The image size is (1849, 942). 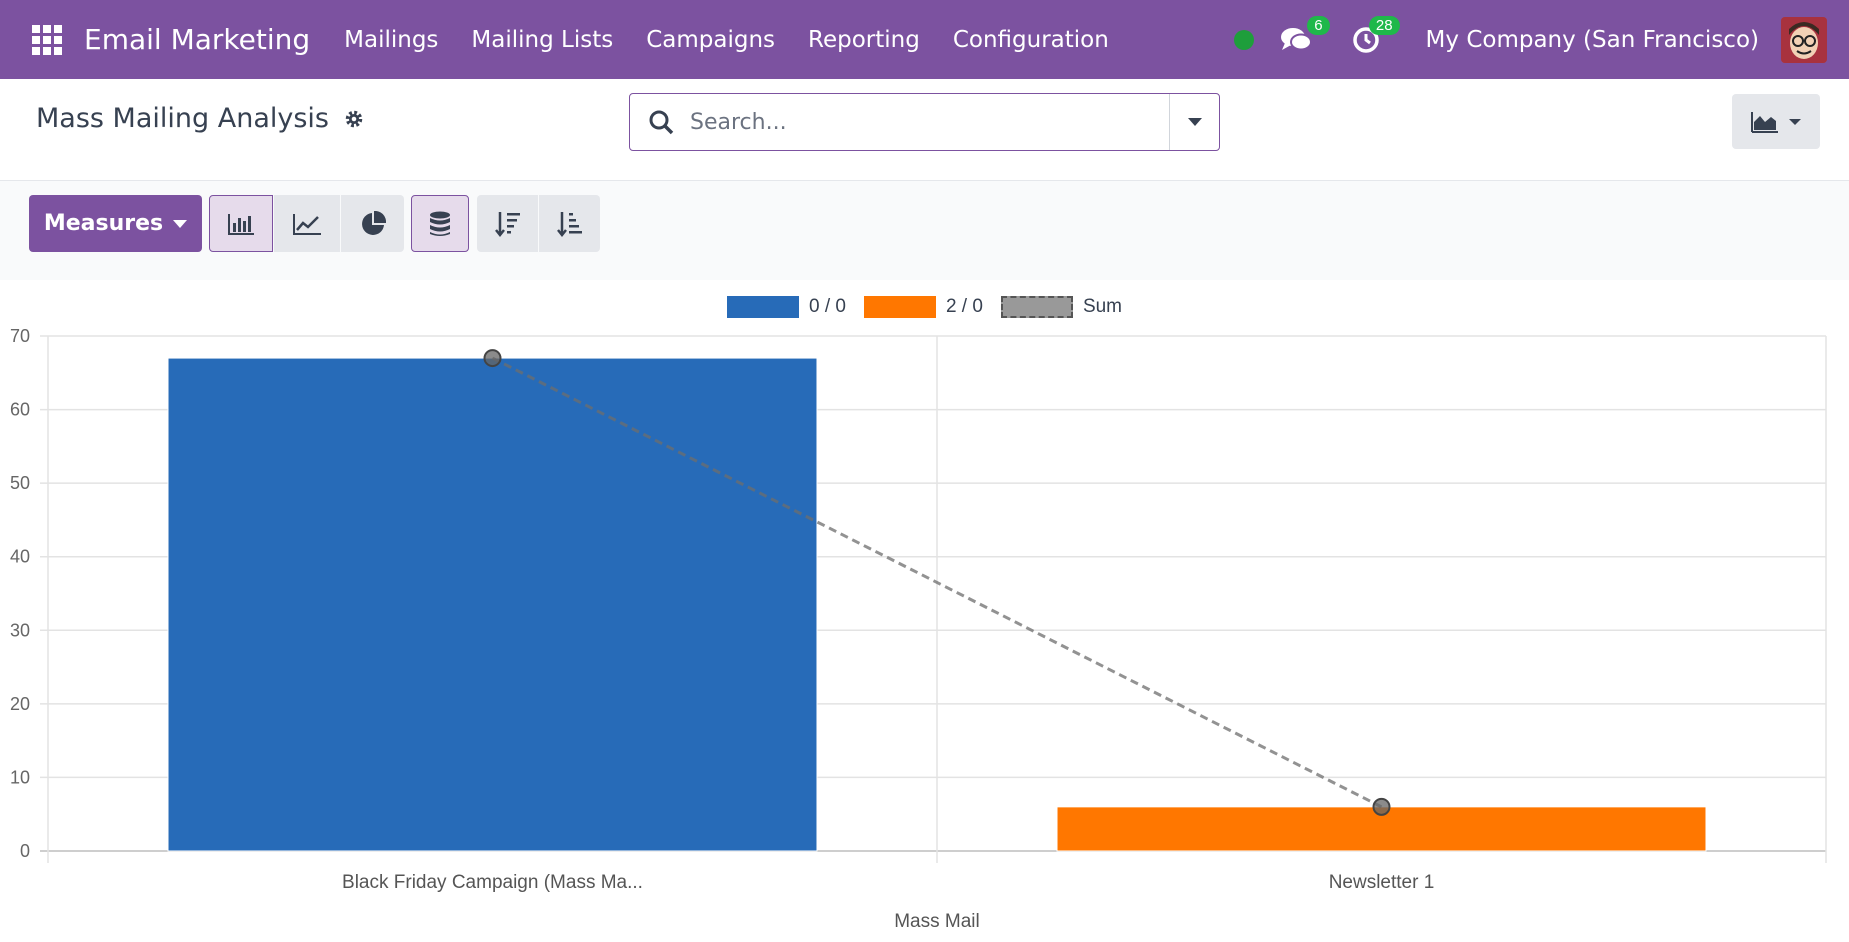 I want to click on view-switcher-button, so click(x=1776, y=121).